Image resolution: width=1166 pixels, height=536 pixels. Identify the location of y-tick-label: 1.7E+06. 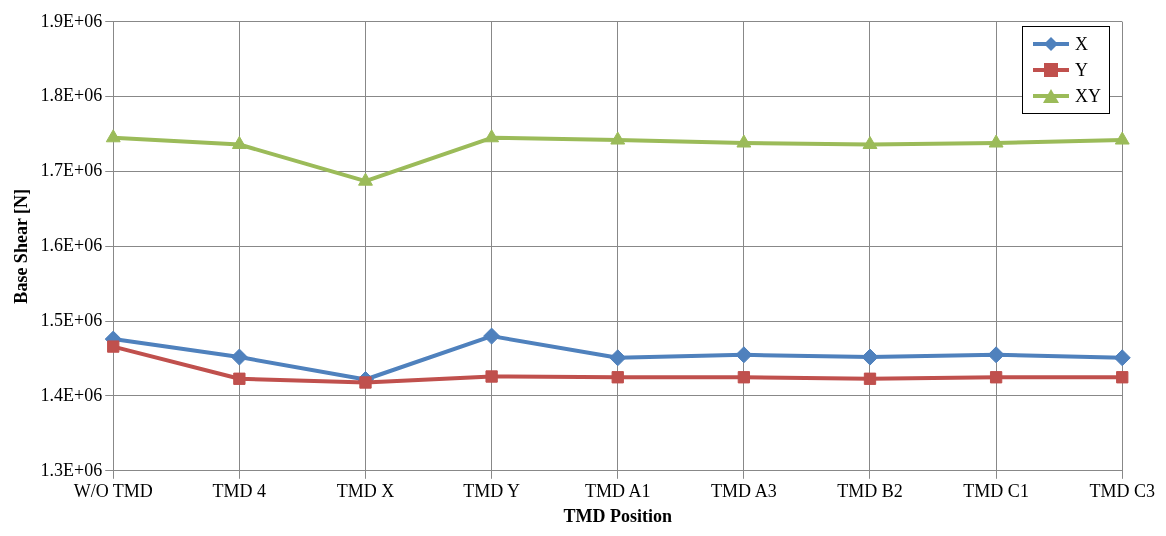
(71, 170).